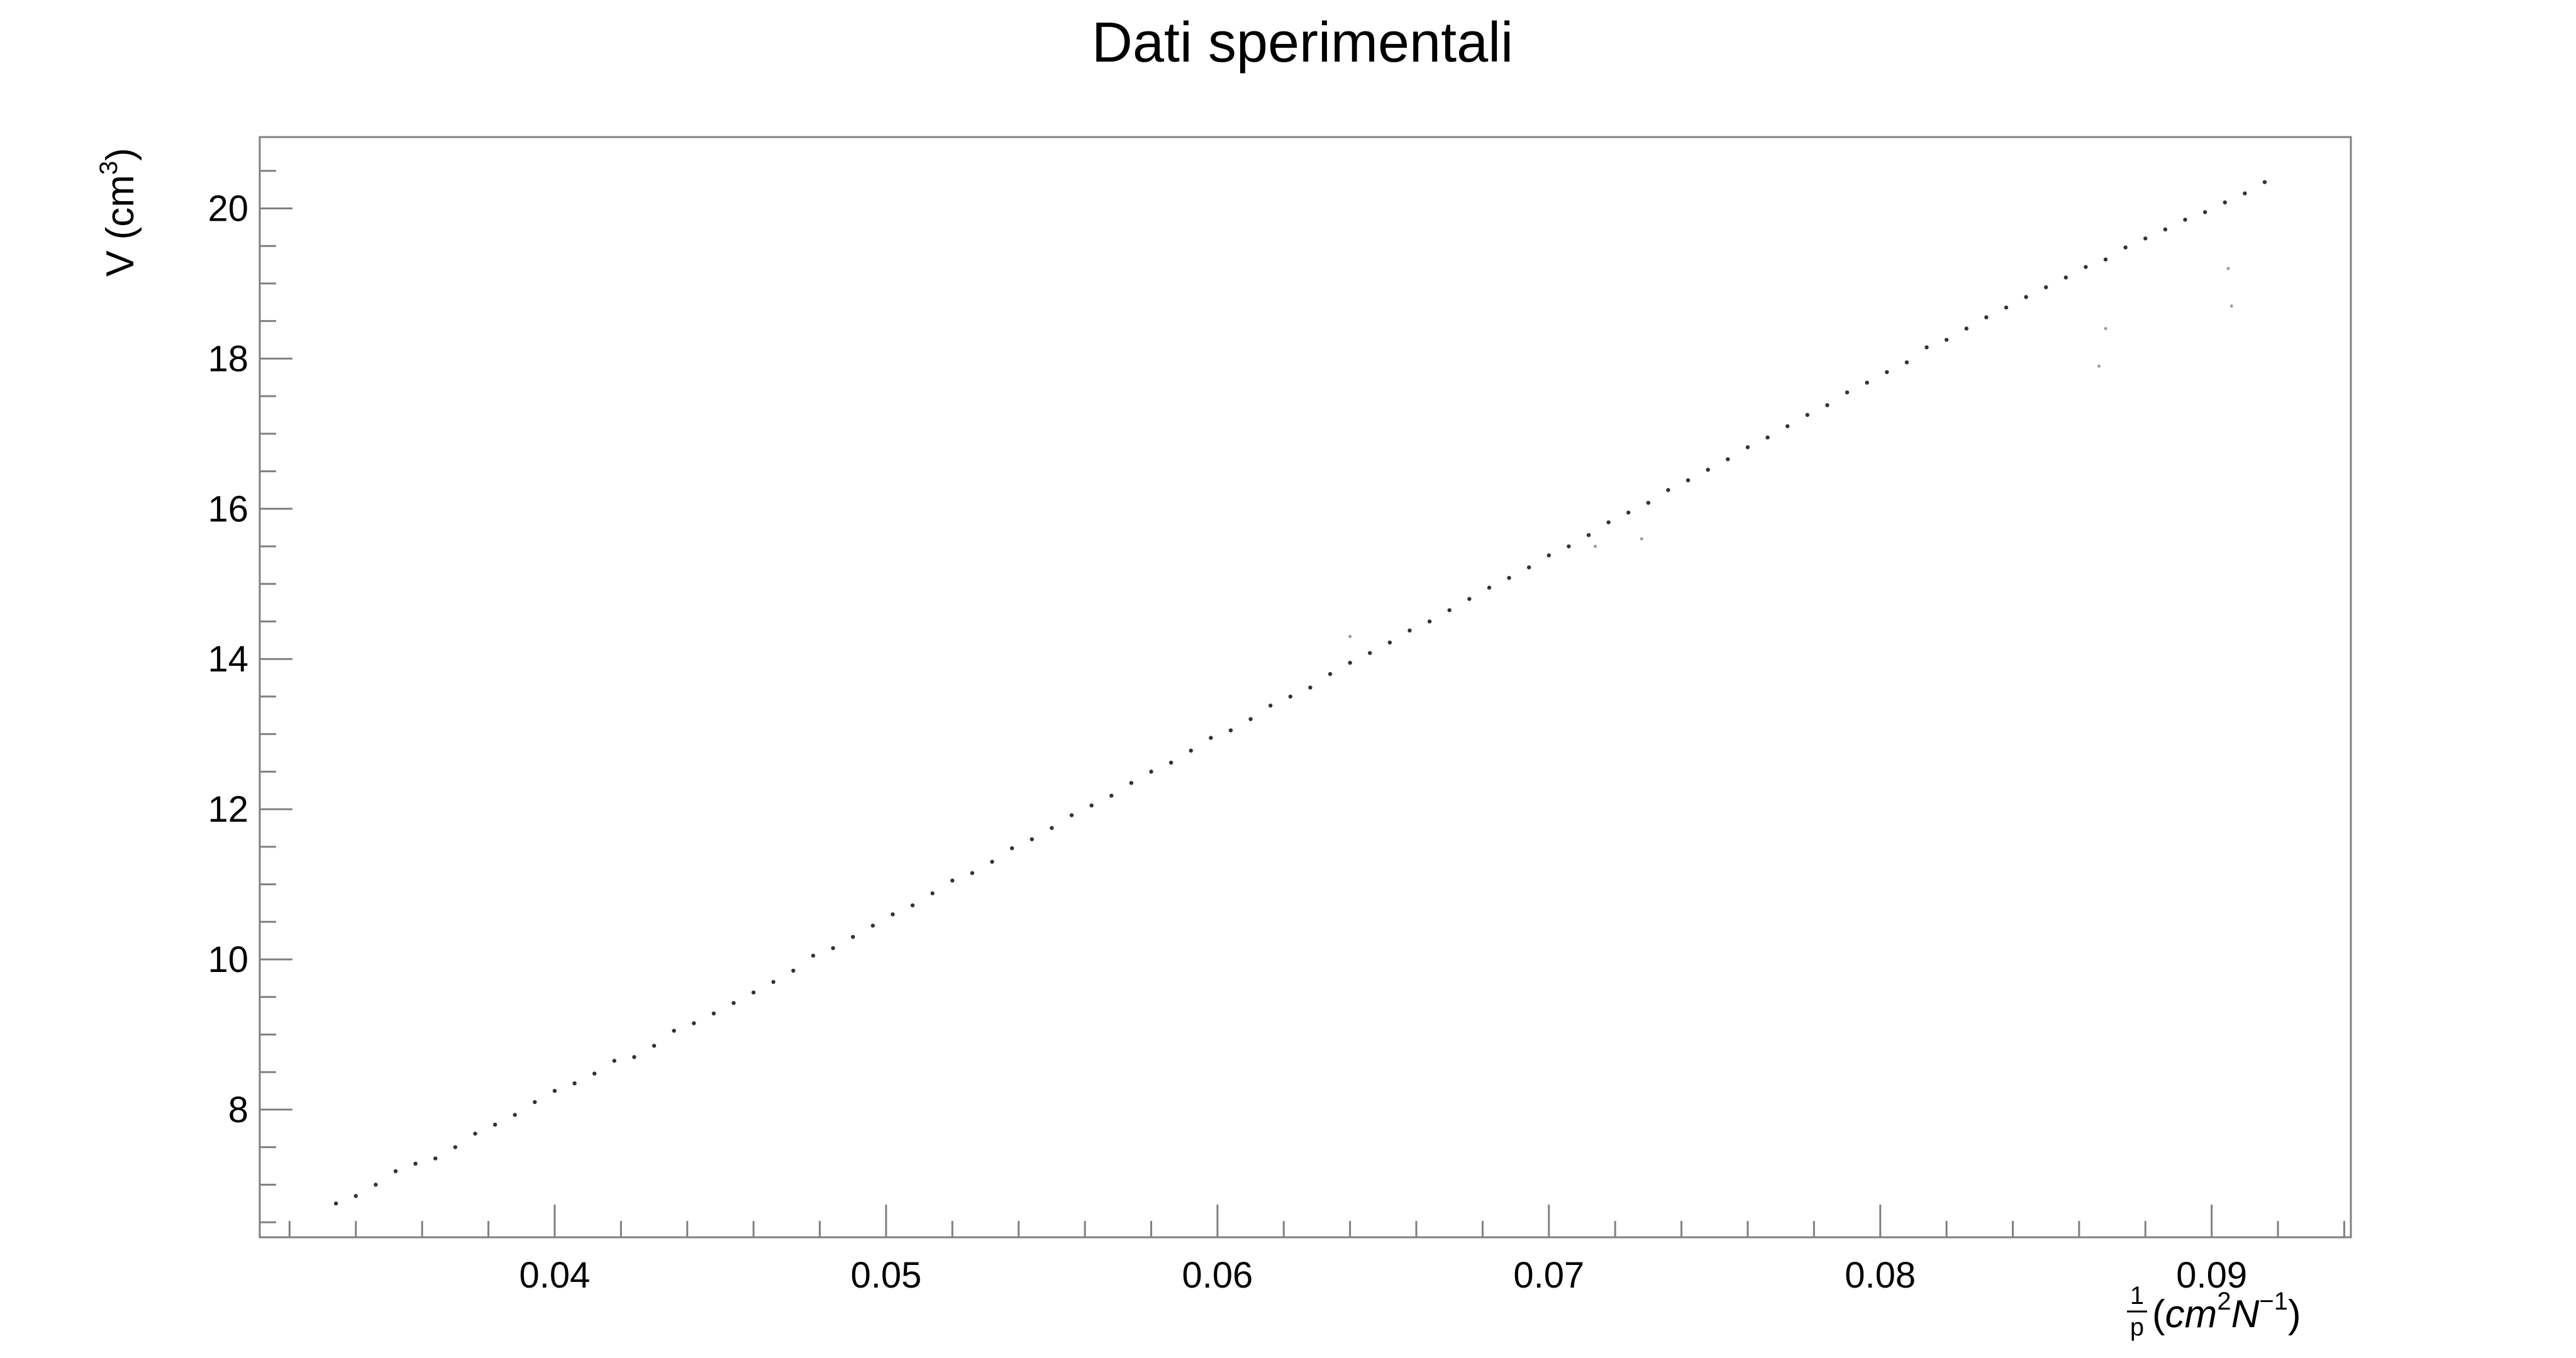 The height and width of the screenshot is (1358, 2576). I want to click on x-axis-title-exp-cm: 2, so click(2224, 1301).